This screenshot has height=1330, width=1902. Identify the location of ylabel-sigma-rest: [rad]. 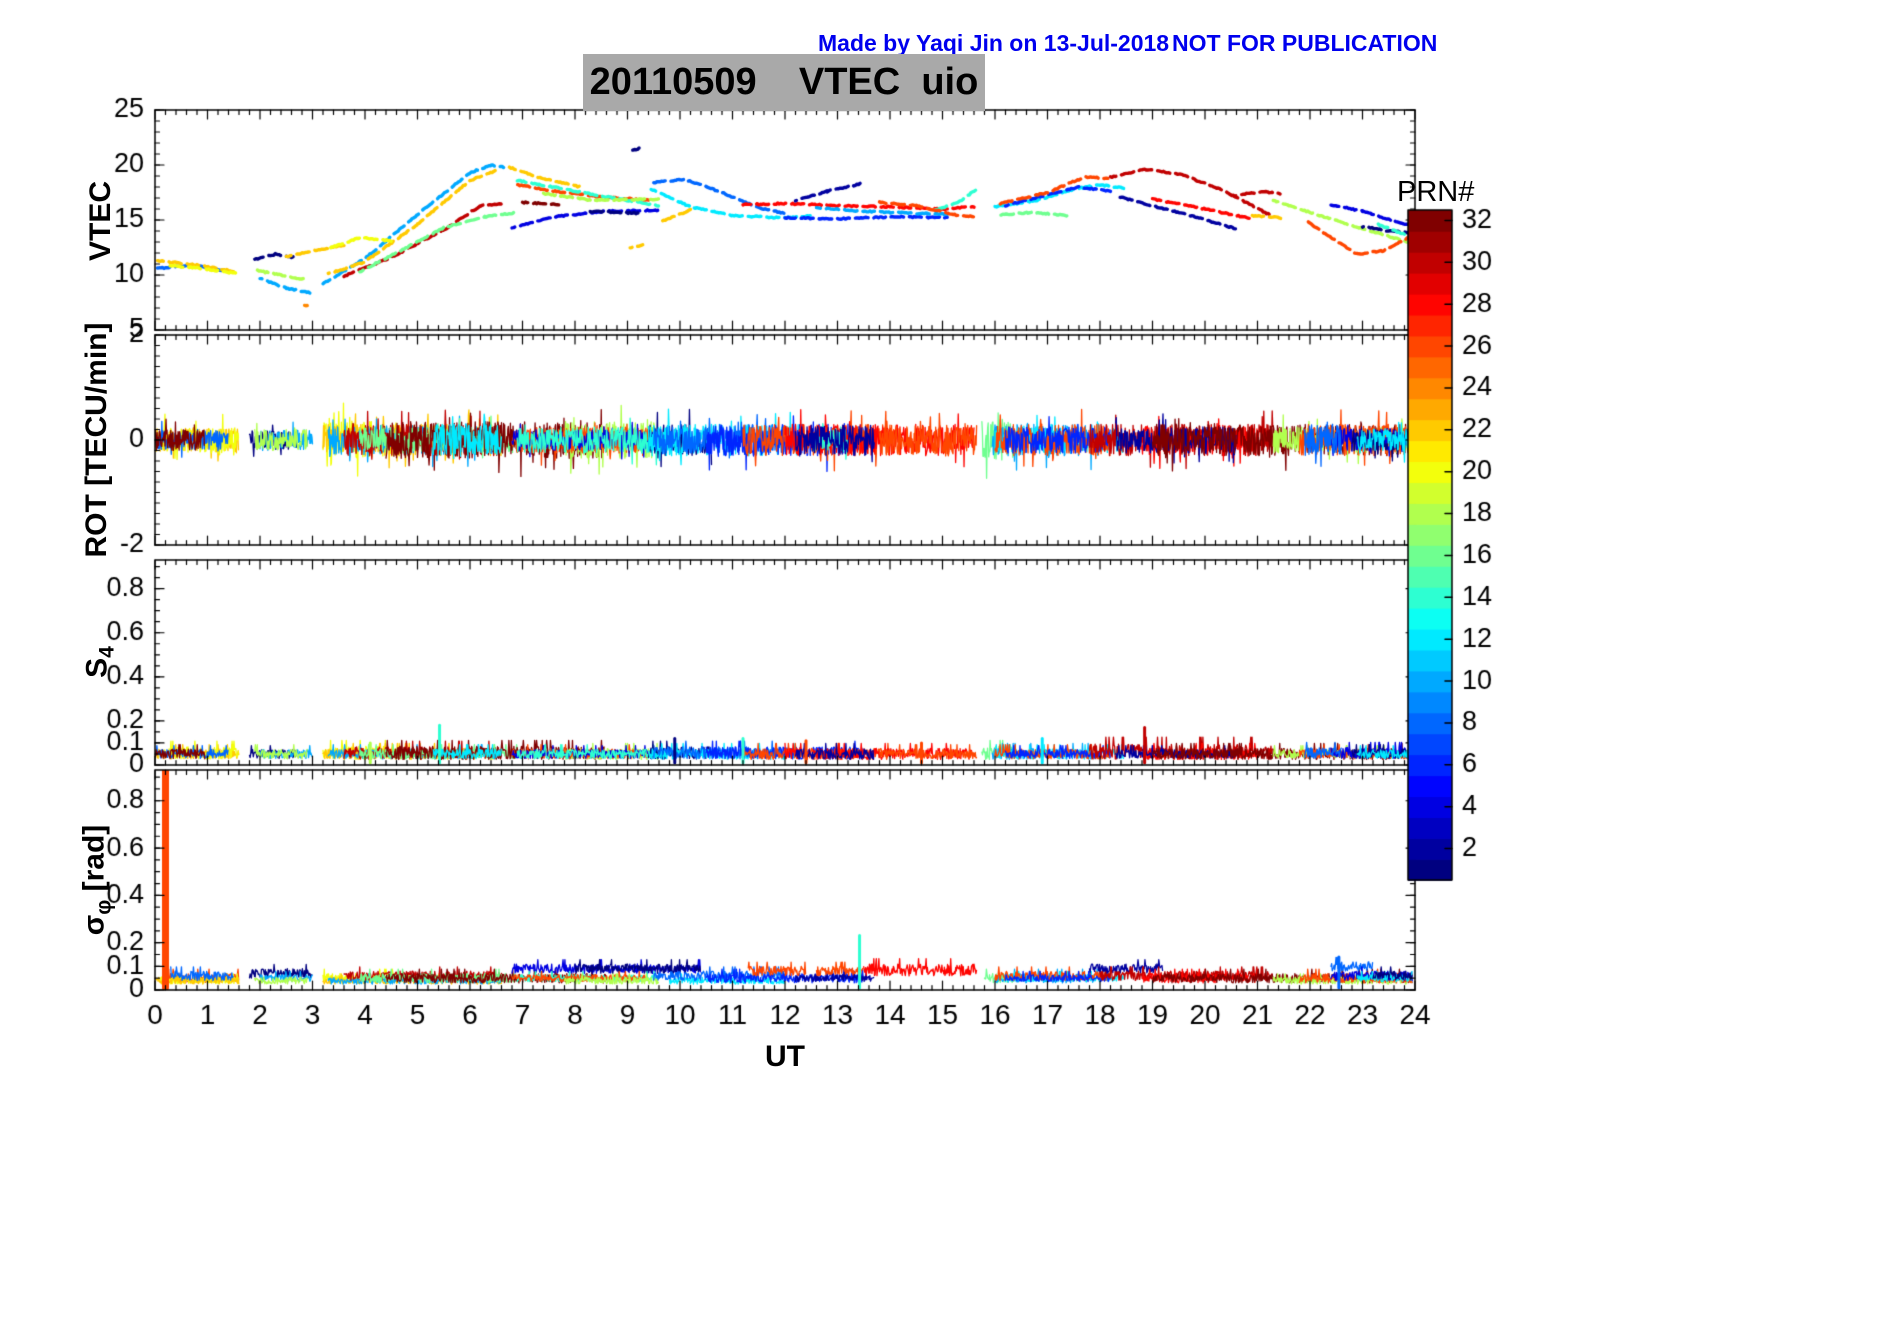
(94, 862).